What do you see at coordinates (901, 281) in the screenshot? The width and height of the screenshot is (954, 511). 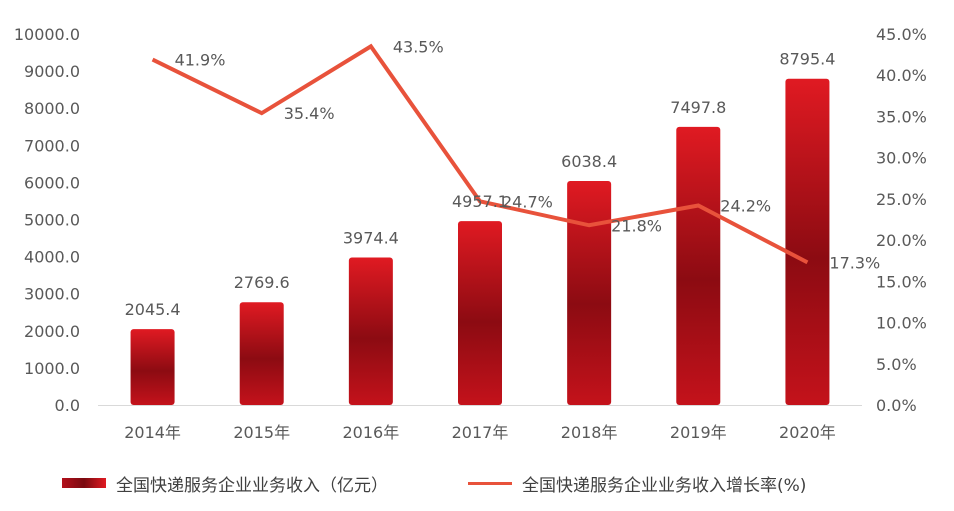 I see `right-tick-label: 15.0%` at bounding box center [901, 281].